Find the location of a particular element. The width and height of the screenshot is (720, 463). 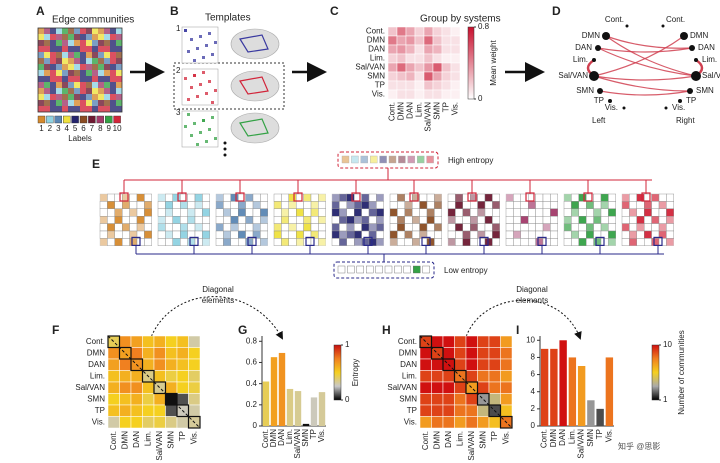

row-label: TP is located at coordinates (100, 410).